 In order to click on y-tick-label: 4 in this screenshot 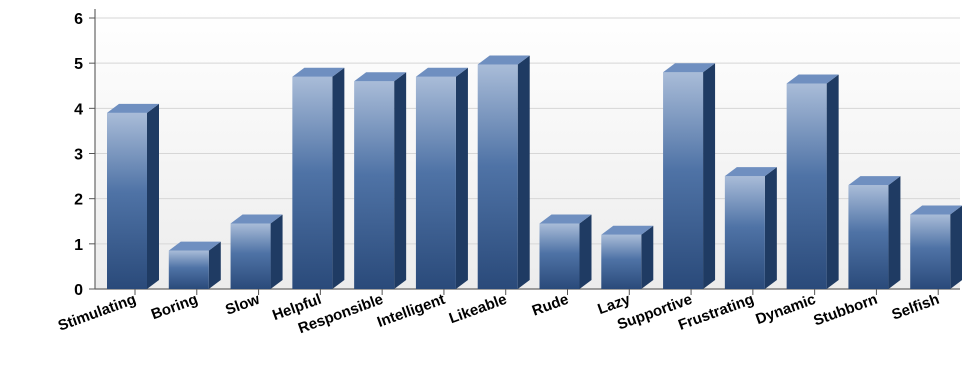, I will do `click(78, 109)`.